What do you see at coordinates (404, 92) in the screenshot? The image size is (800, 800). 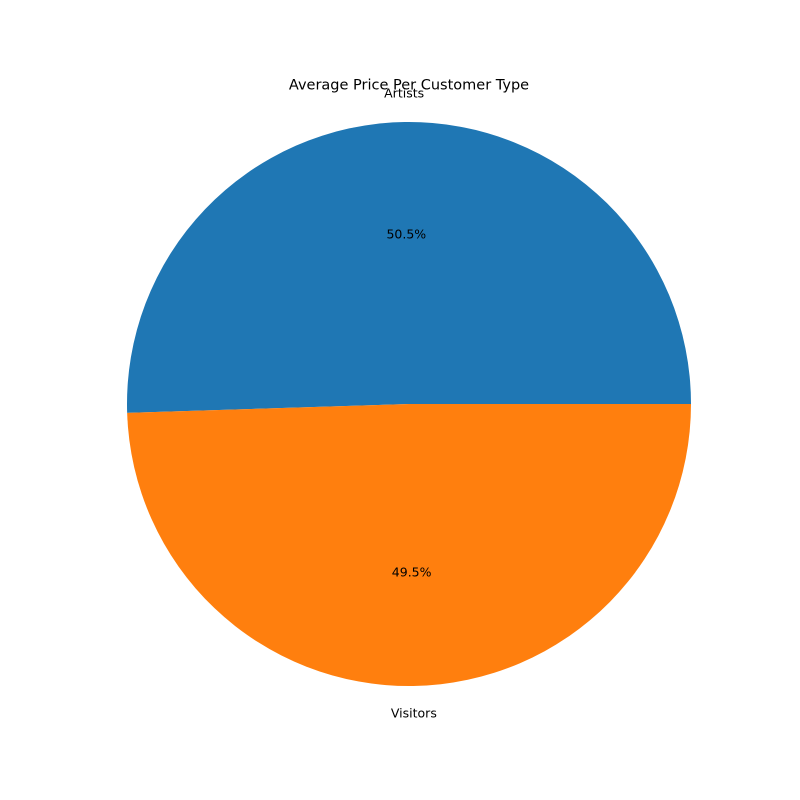 I see `slice-label-artists: Artists` at bounding box center [404, 92].